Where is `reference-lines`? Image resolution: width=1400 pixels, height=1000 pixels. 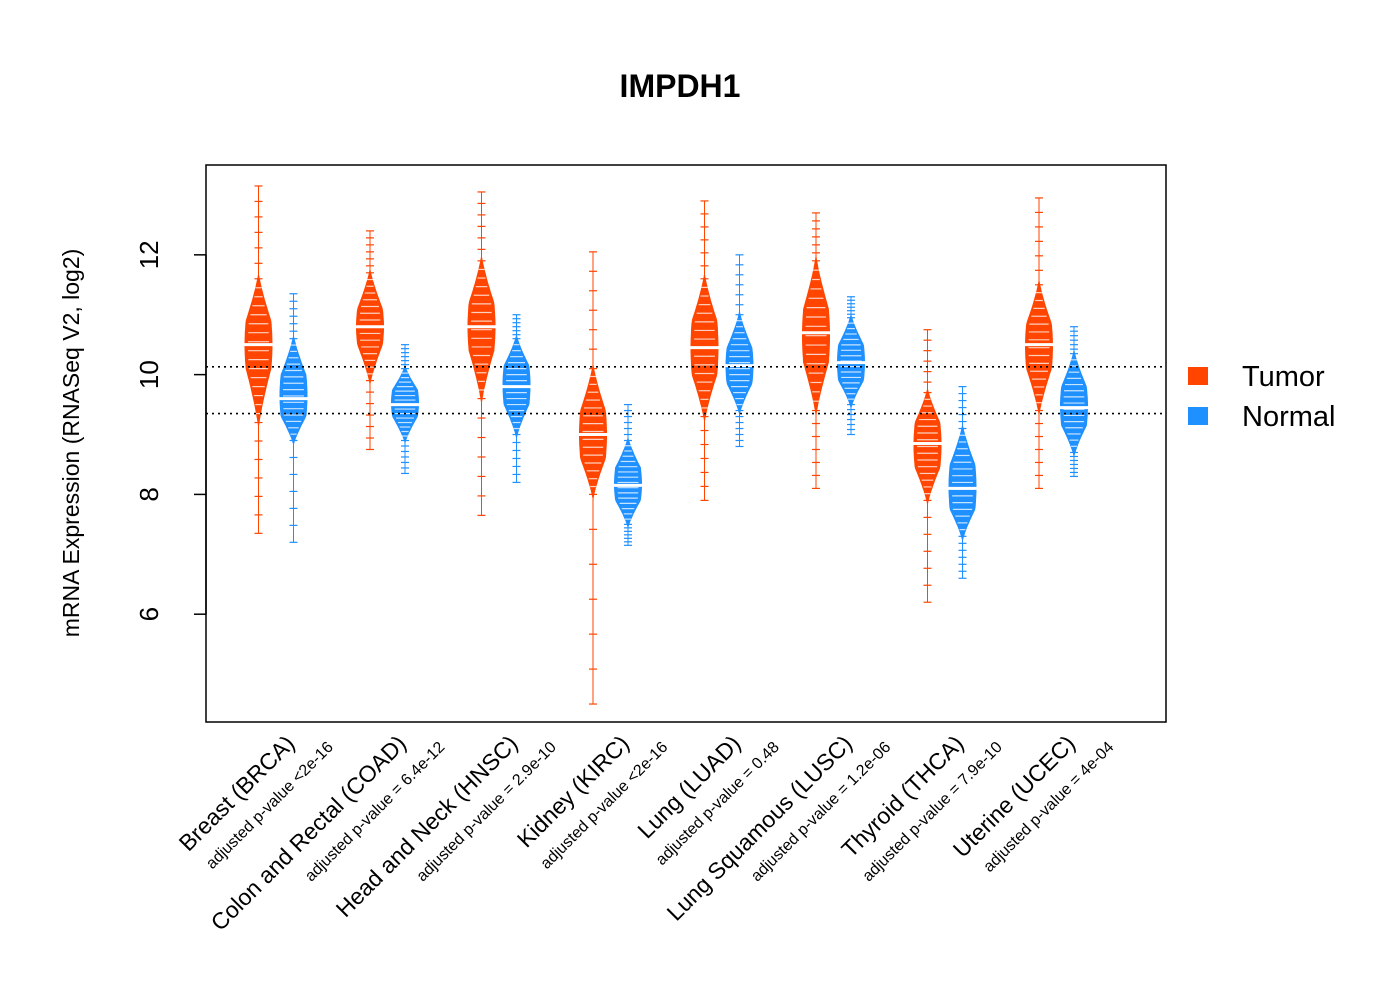
reference-lines is located at coordinates (686, 390).